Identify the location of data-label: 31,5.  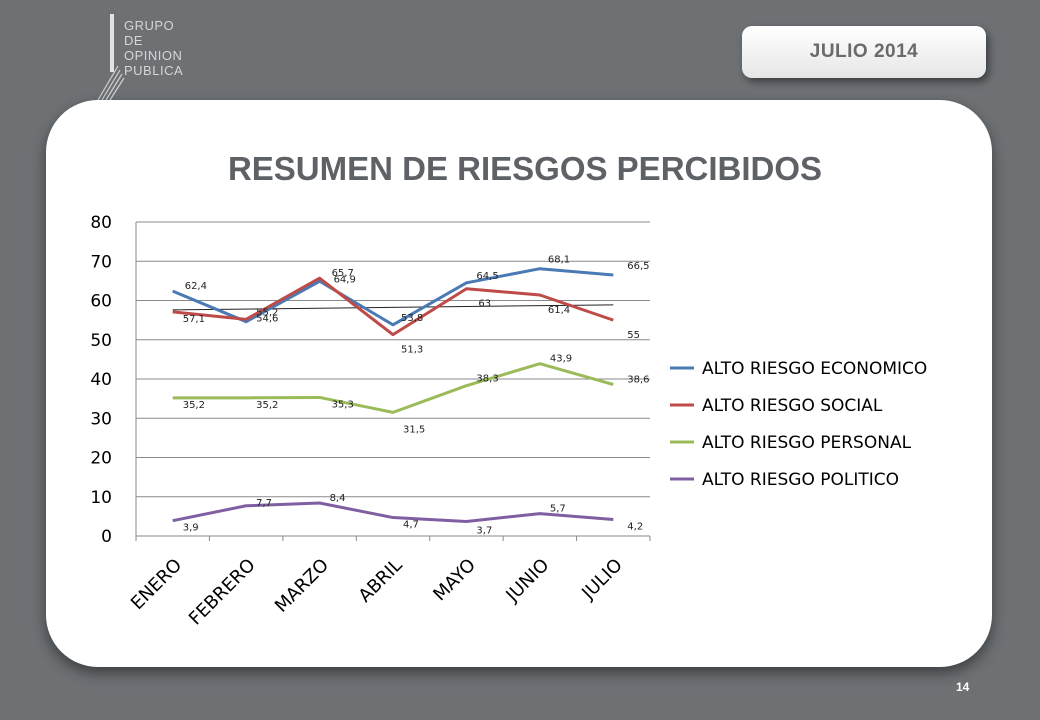
(414, 429).